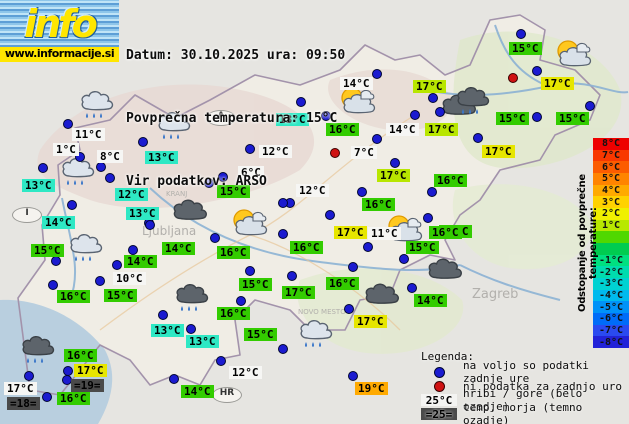 This screenshot has width=629, height=424. Describe the element at coordinates (221, 118) in the screenshot. I see `map-sign: A` at that location.